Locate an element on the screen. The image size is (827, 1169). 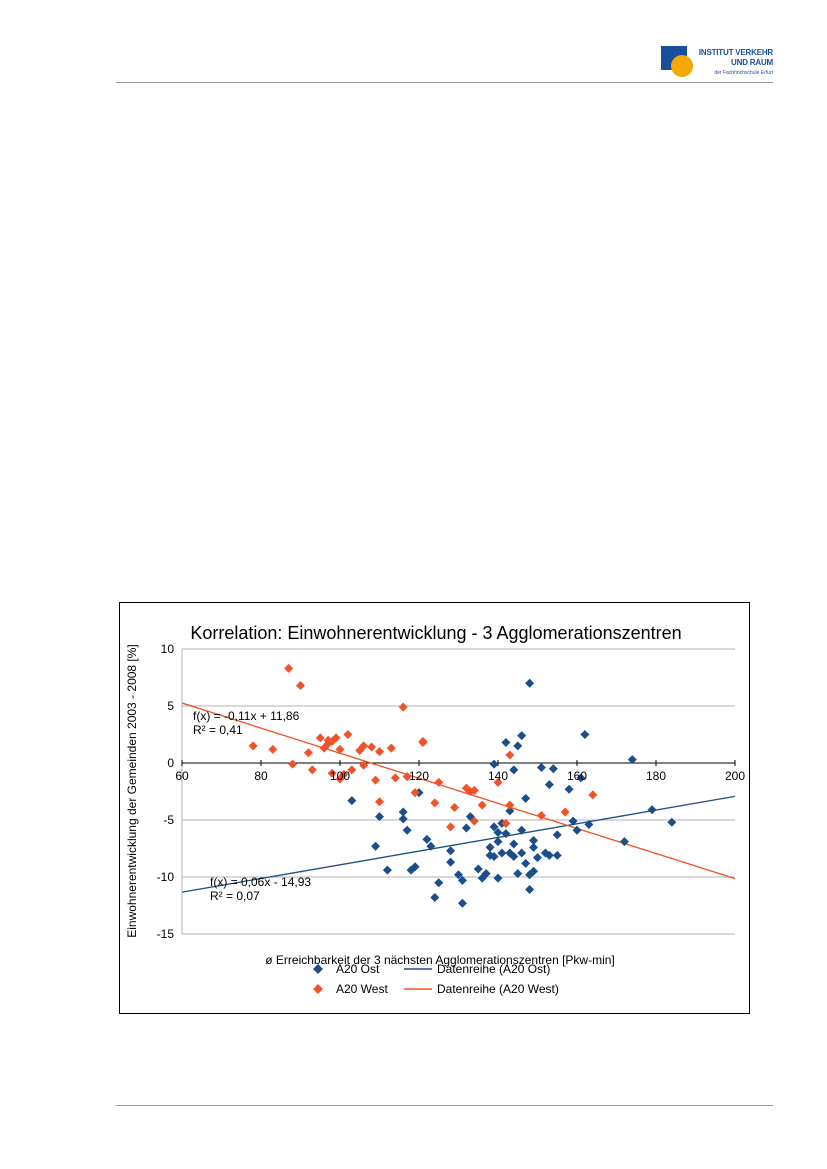
header-rule is located at coordinates (444, 82).